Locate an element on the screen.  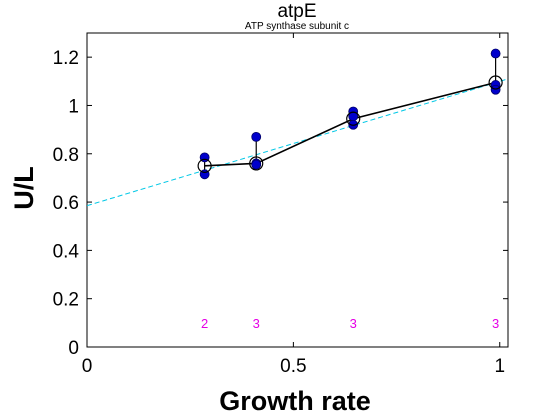
y-tick-label: 0.4 is located at coordinates (66, 251).